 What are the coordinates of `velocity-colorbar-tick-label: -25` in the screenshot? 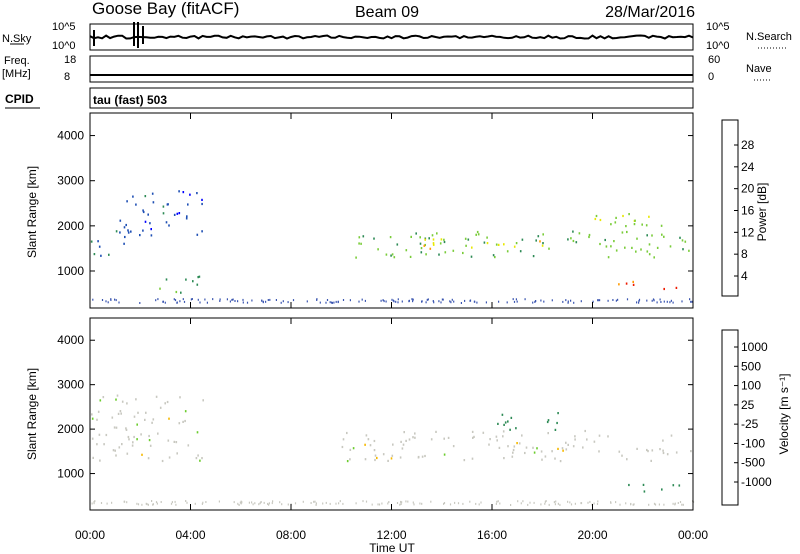 It's located at (750, 424).